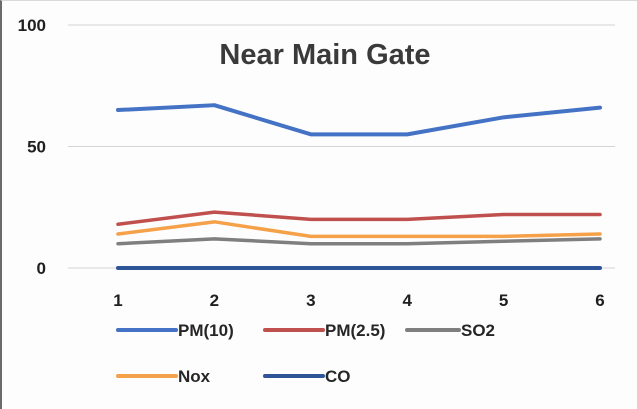 The image size is (637, 409). What do you see at coordinates (338, 376) in the screenshot?
I see `legend-label-co: CO` at bounding box center [338, 376].